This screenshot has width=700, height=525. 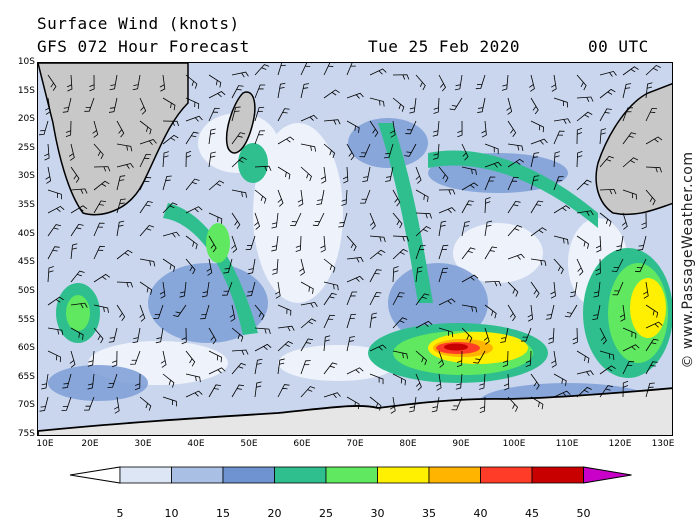 What do you see at coordinates (302, 444) in the screenshot?
I see `longitude-label: 60E` at bounding box center [302, 444].